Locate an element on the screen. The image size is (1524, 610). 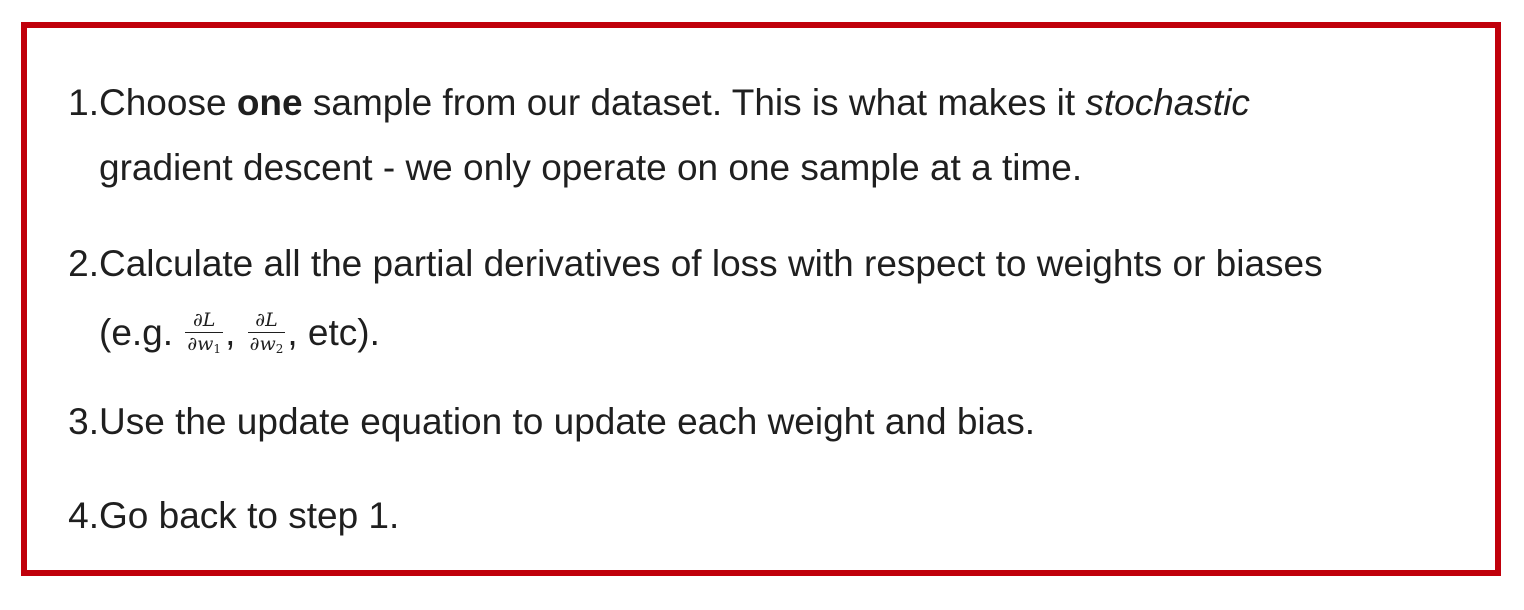
fraction-denominator: ∂w2 is located at coordinates (267, 345).